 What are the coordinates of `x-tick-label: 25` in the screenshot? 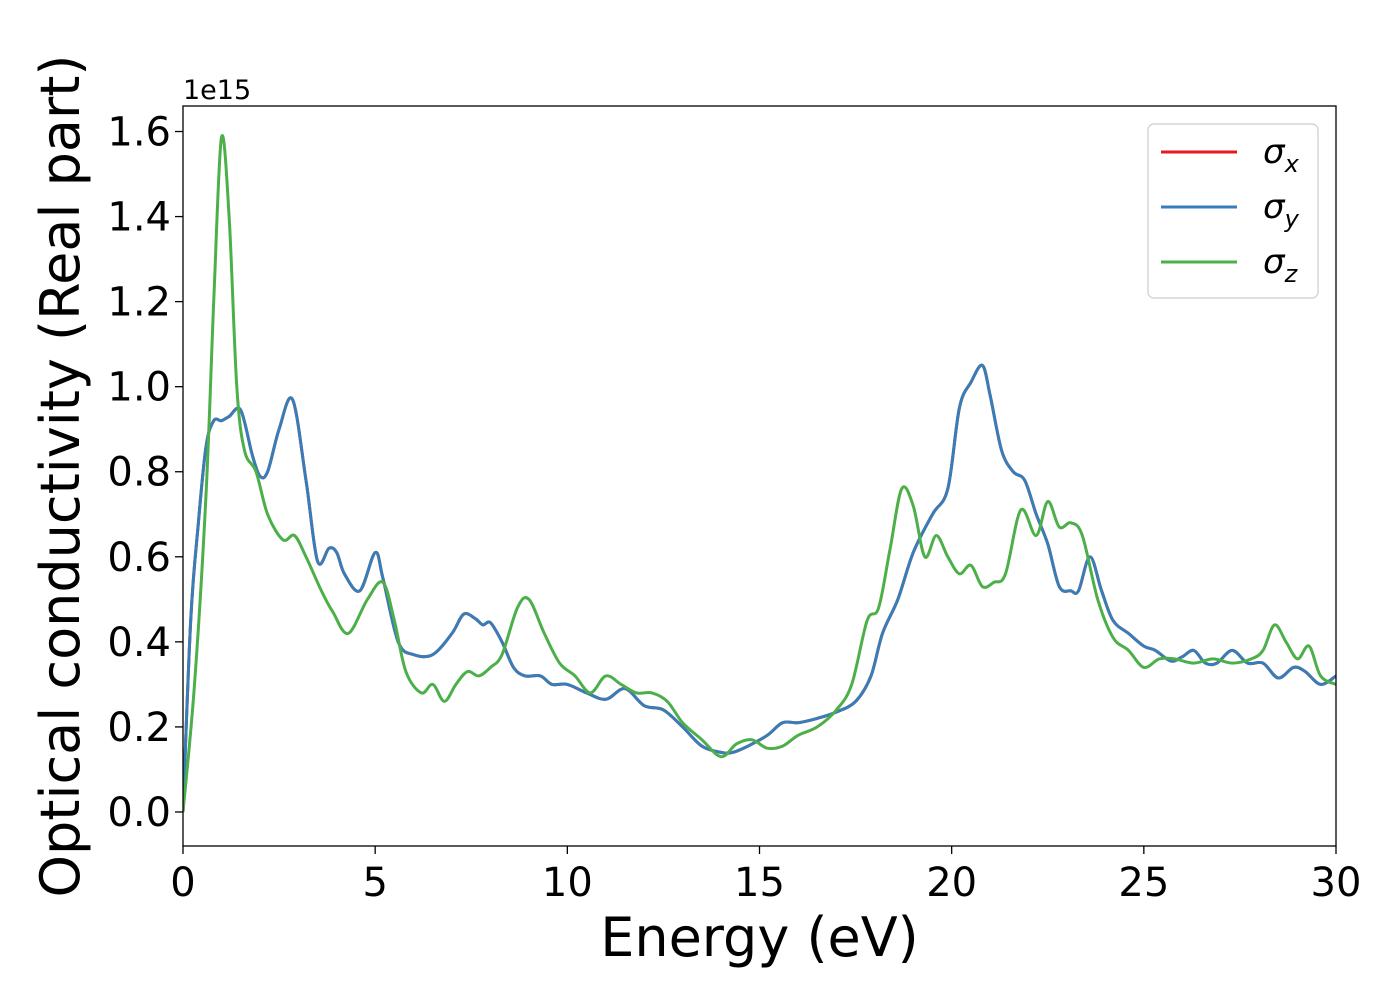 It's located at (1143, 883).